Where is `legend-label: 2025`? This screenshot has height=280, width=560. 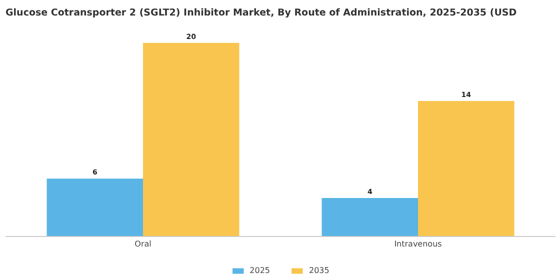
legend-label: 2025 is located at coordinates (260, 270).